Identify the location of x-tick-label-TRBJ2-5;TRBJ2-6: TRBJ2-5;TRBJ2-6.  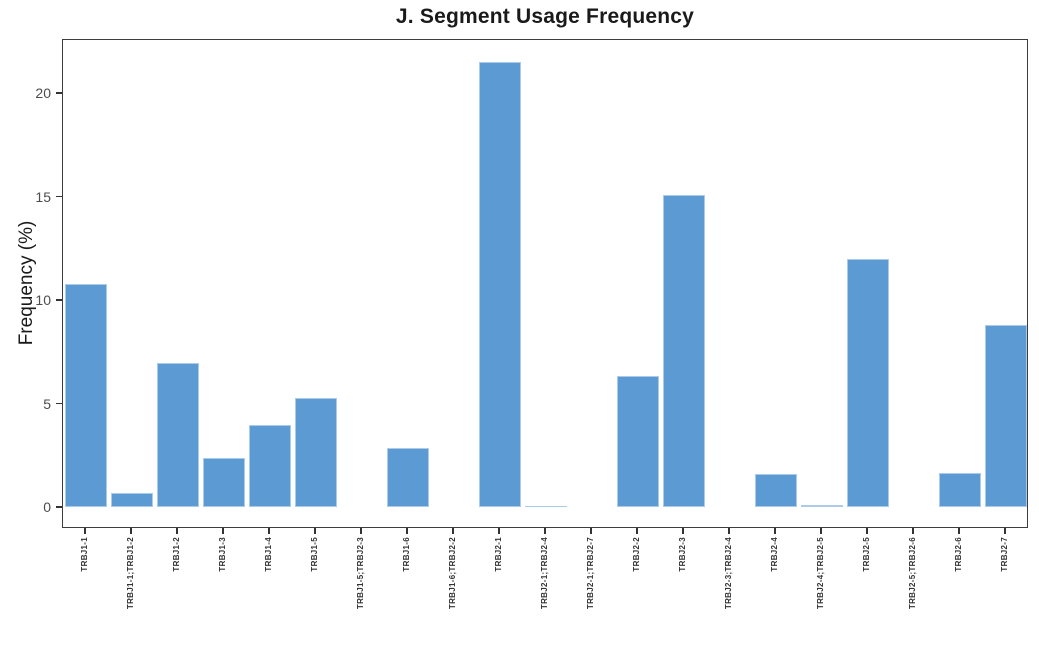
(912, 573).